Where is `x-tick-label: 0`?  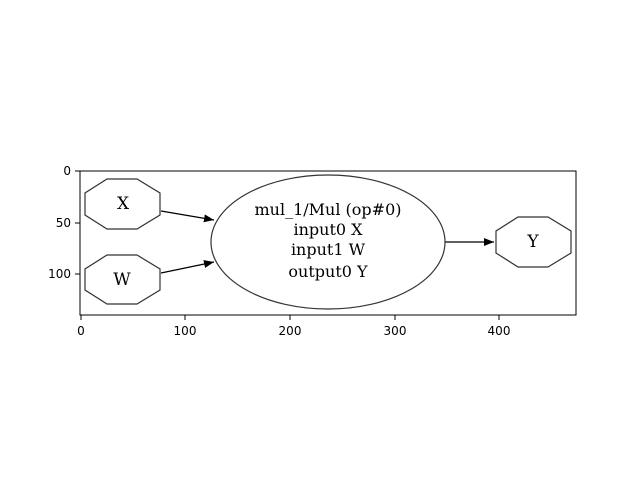
x-tick-label: 0 is located at coordinates (81, 331).